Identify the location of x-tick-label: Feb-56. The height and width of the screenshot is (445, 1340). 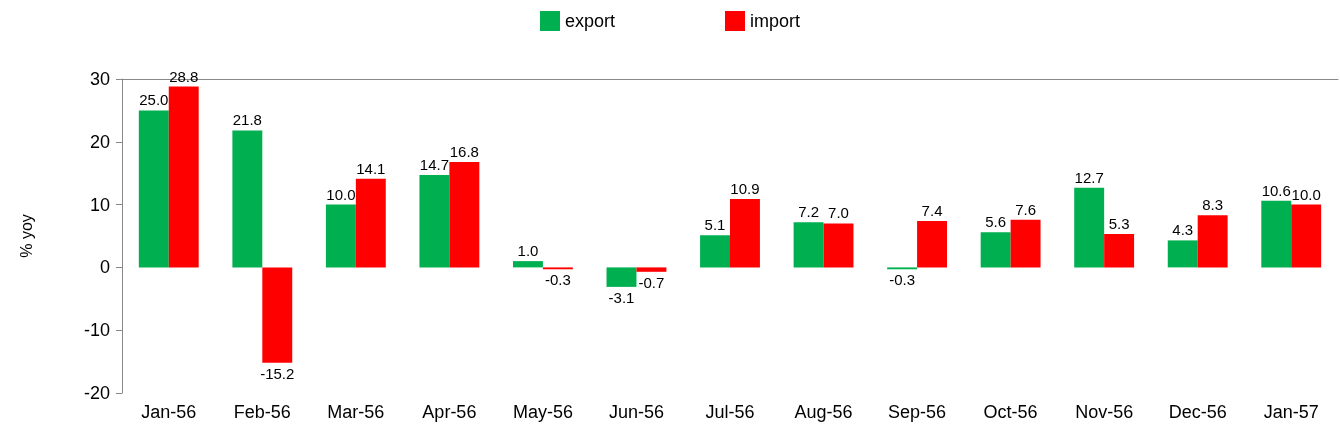
(262, 412).